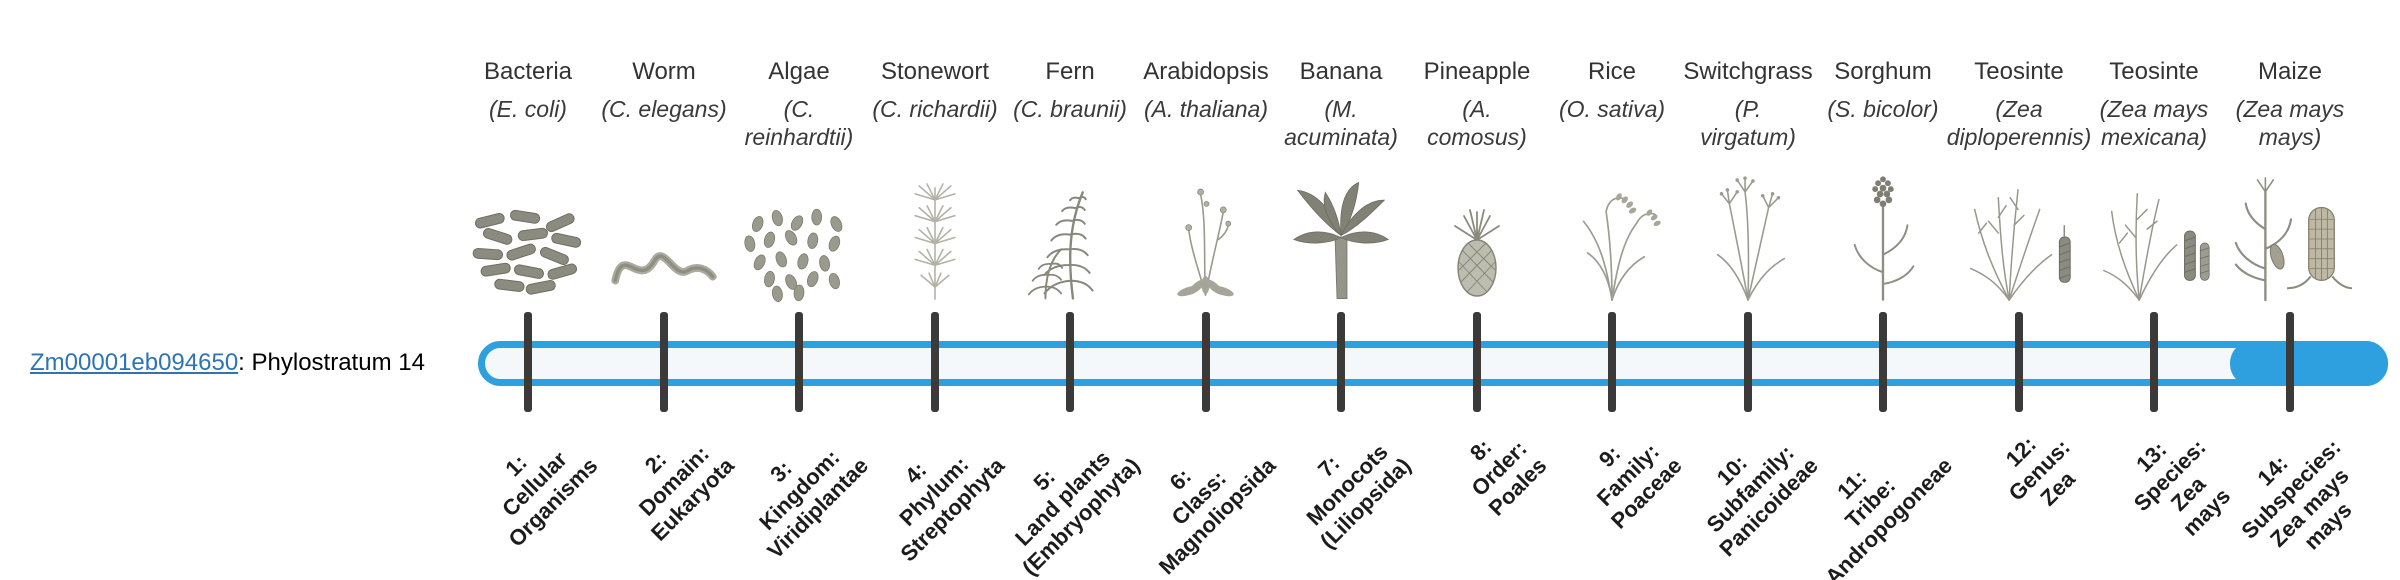  Describe the element at coordinates (528, 234) in the screenshot. I see `bacteria-icon` at that location.